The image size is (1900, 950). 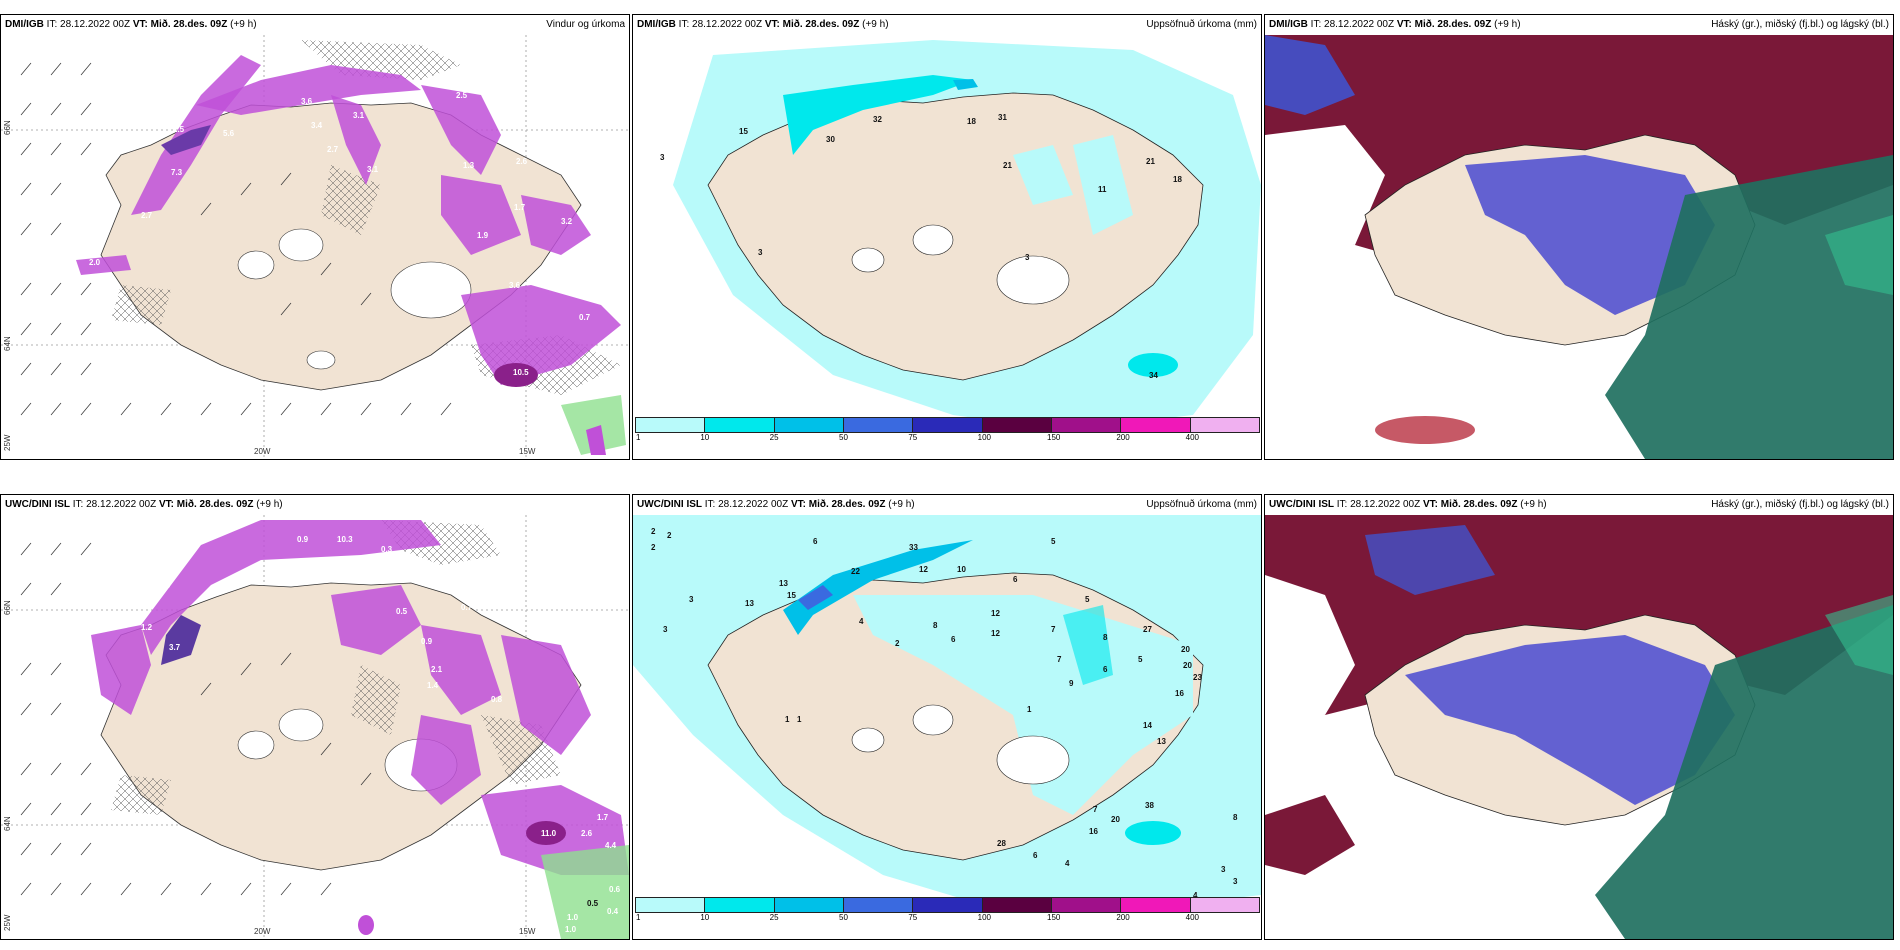 What do you see at coordinates (262, 931) in the screenshot?
I see `lon-label-20w: 20W` at bounding box center [262, 931].